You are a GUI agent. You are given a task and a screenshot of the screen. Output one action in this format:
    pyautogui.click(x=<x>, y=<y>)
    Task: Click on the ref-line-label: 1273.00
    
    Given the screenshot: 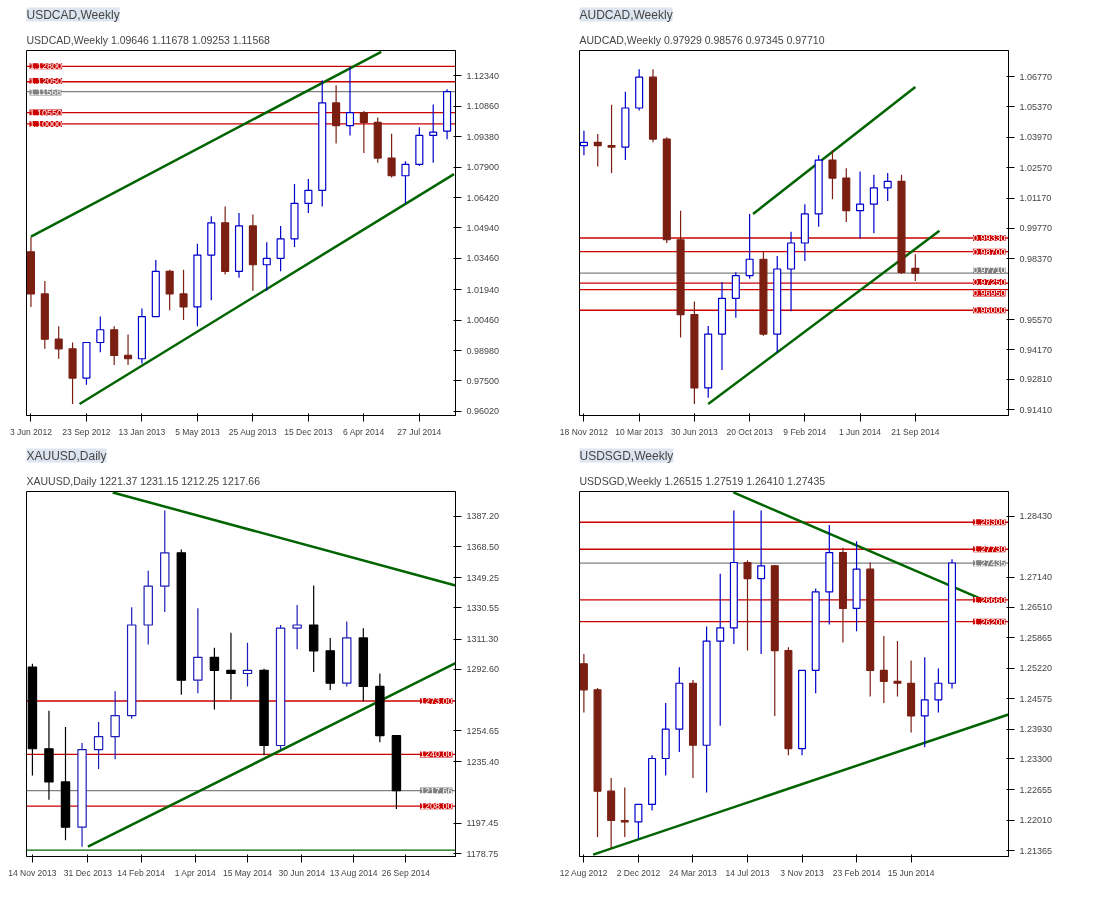 What is the action you would take?
    pyautogui.click(x=436, y=701)
    